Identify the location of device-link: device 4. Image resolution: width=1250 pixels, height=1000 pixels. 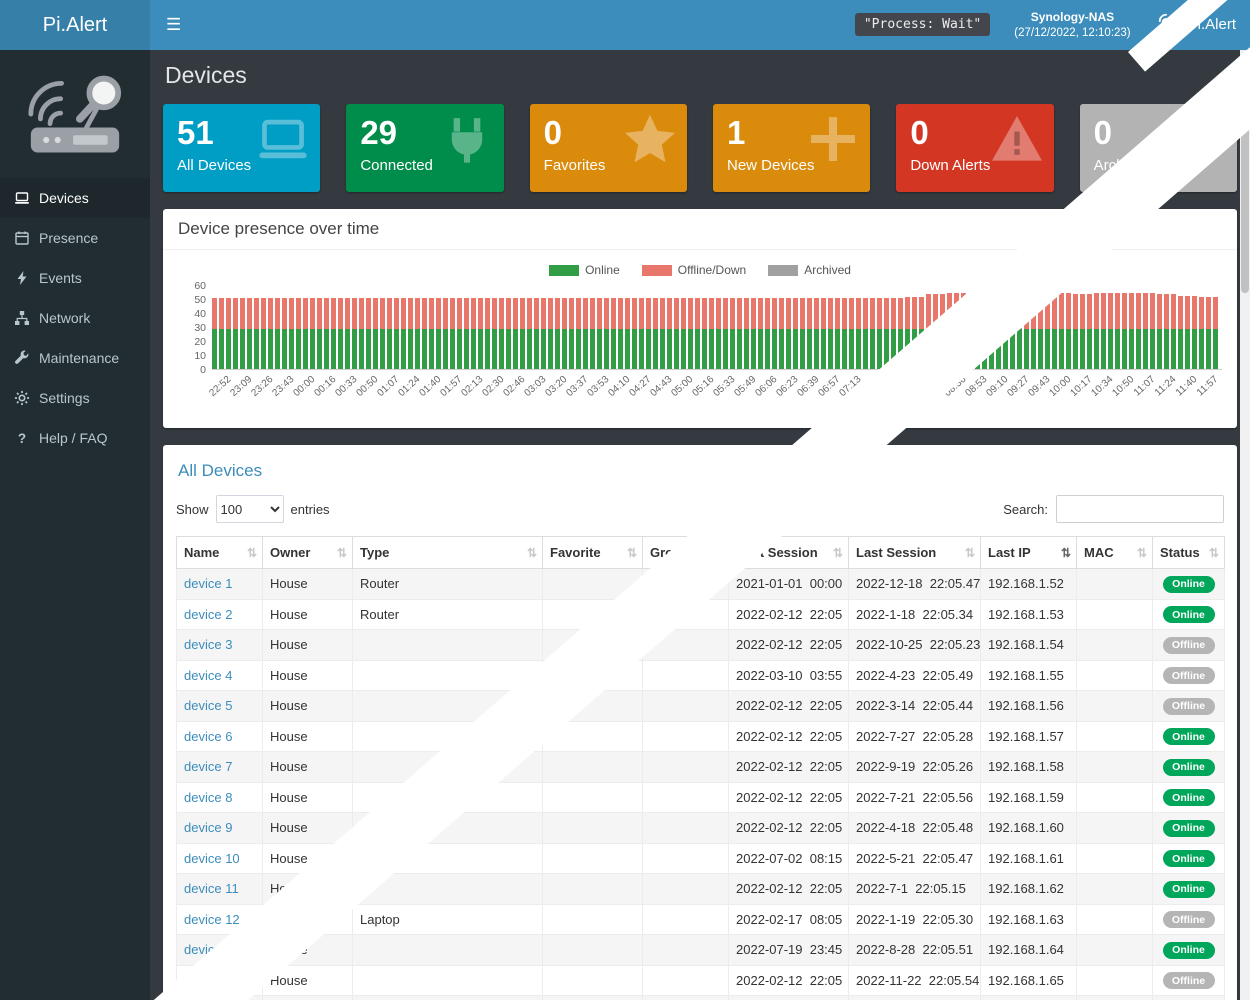
(208, 675).